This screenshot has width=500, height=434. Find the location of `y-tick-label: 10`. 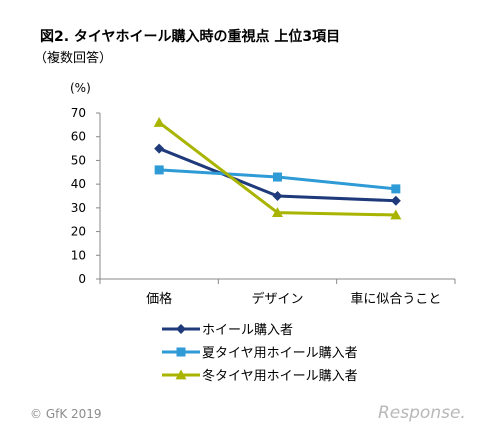

y-tick-label: 10 is located at coordinates (78, 255).